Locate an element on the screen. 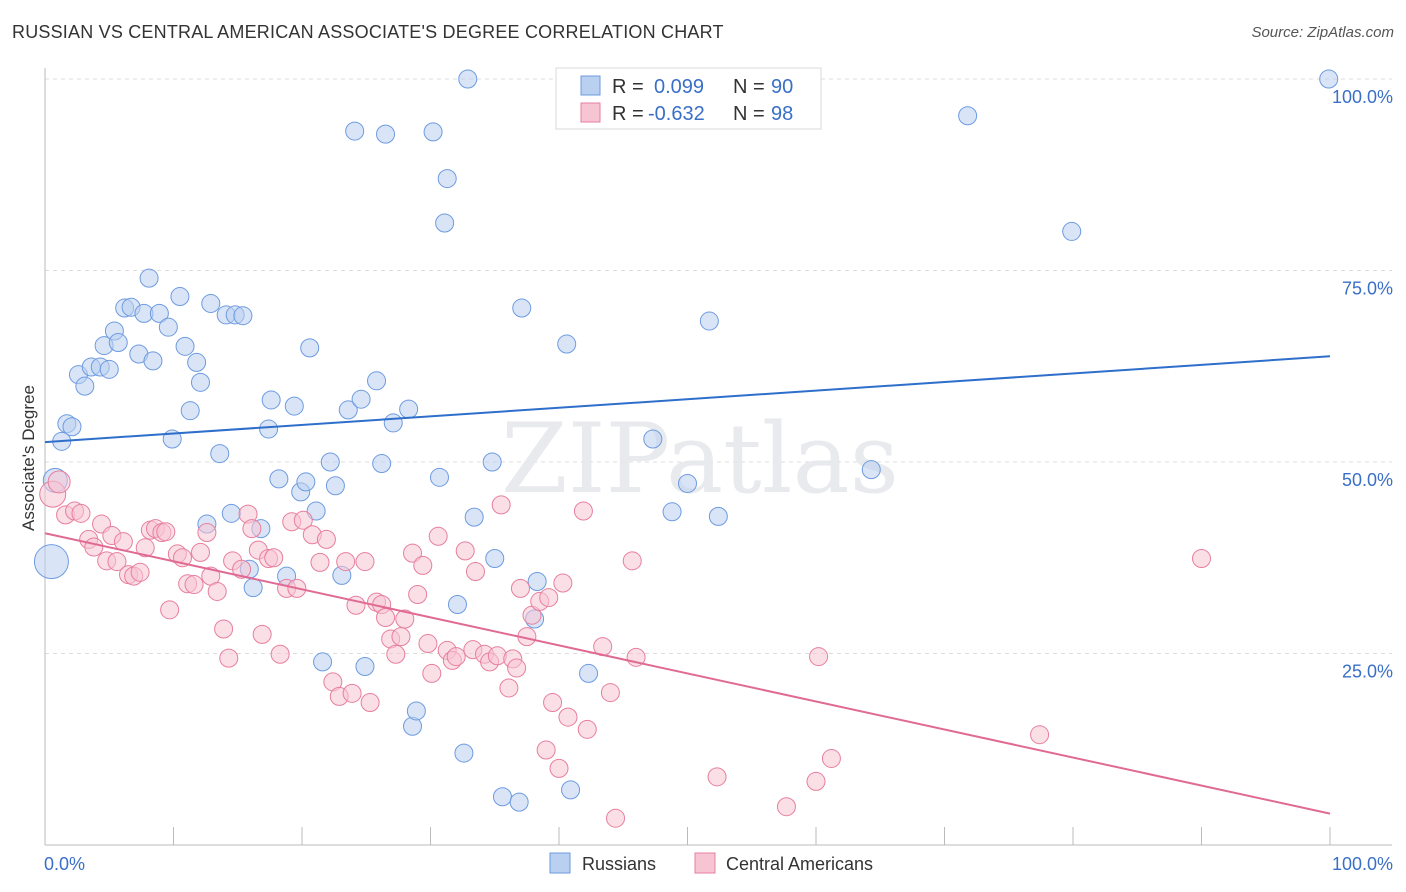 The image size is (1406, 892). russians-r-label: R = is located at coordinates (628, 87).